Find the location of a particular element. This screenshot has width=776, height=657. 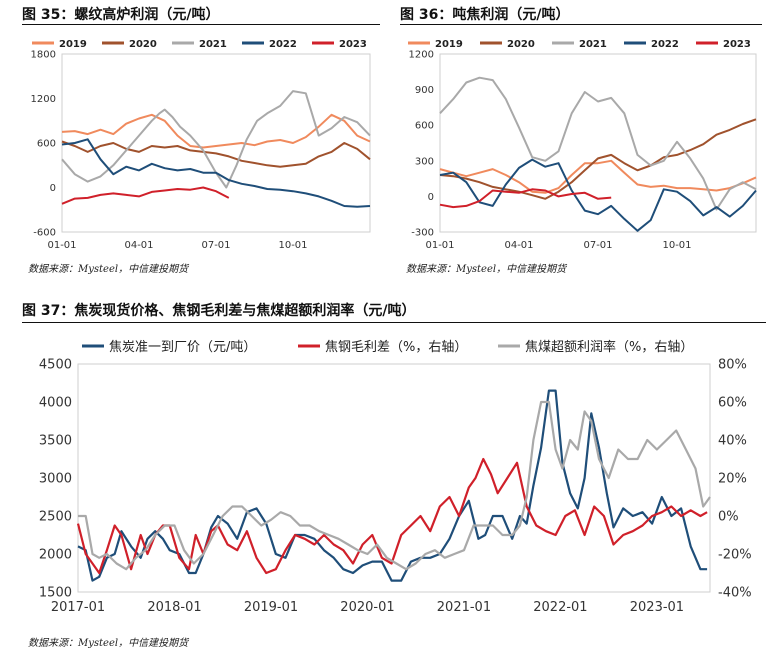

x-tick-label-2019-01: 2019-01 is located at coordinates (271, 607).